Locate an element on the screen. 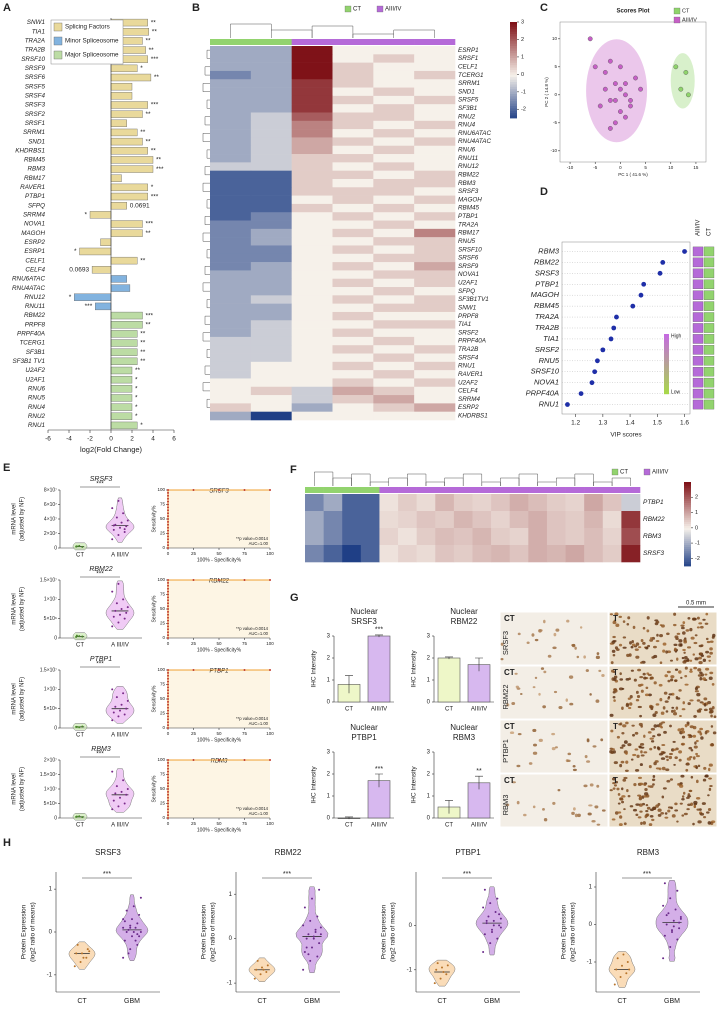 This screenshot has height=1019, width=720. gene-label: SRSF2 is located at coordinates (547, 349).